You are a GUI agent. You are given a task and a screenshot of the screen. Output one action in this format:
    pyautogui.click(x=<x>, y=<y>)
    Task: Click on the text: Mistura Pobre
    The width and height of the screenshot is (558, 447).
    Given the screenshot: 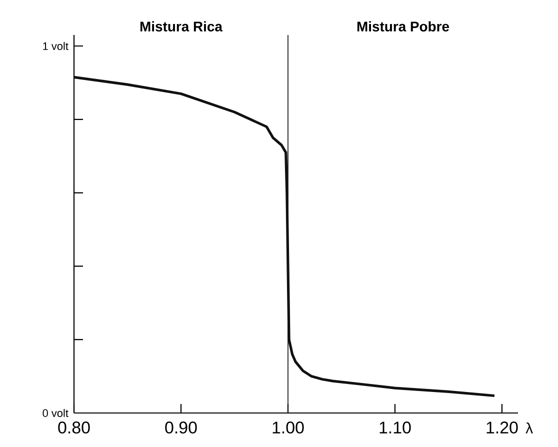 What is the action you would take?
    pyautogui.click(x=403, y=26)
    